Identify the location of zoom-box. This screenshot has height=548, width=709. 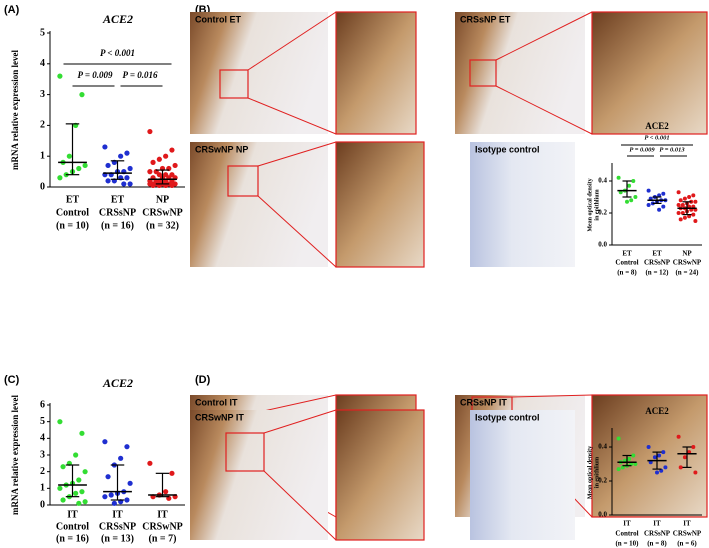
(234, 84).